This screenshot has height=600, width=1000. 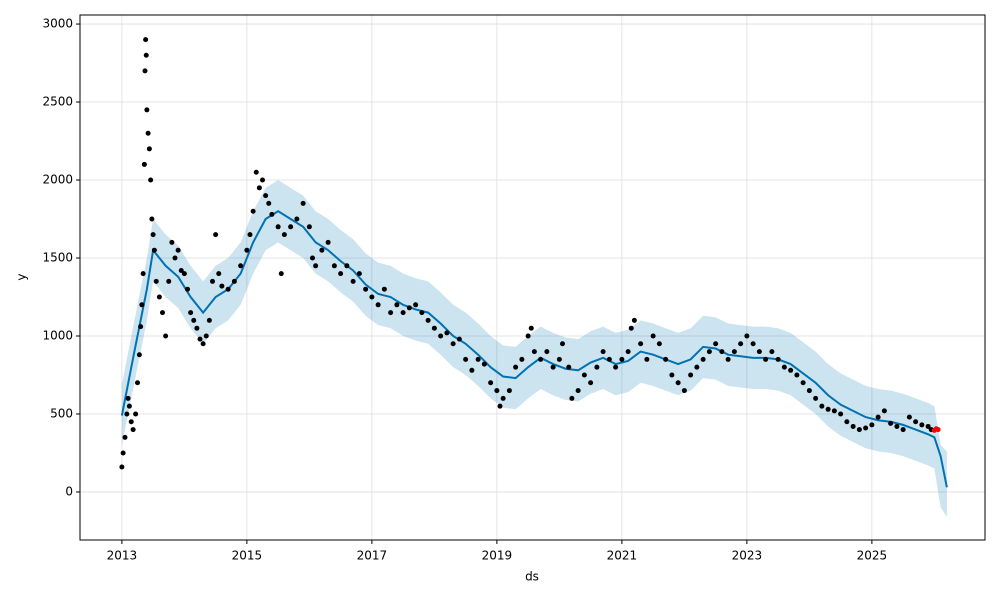 What do you see at coordinates (747, 556) in the screenshot?
I see `x-tick-label: 2023` at bounding box center [747, 556].